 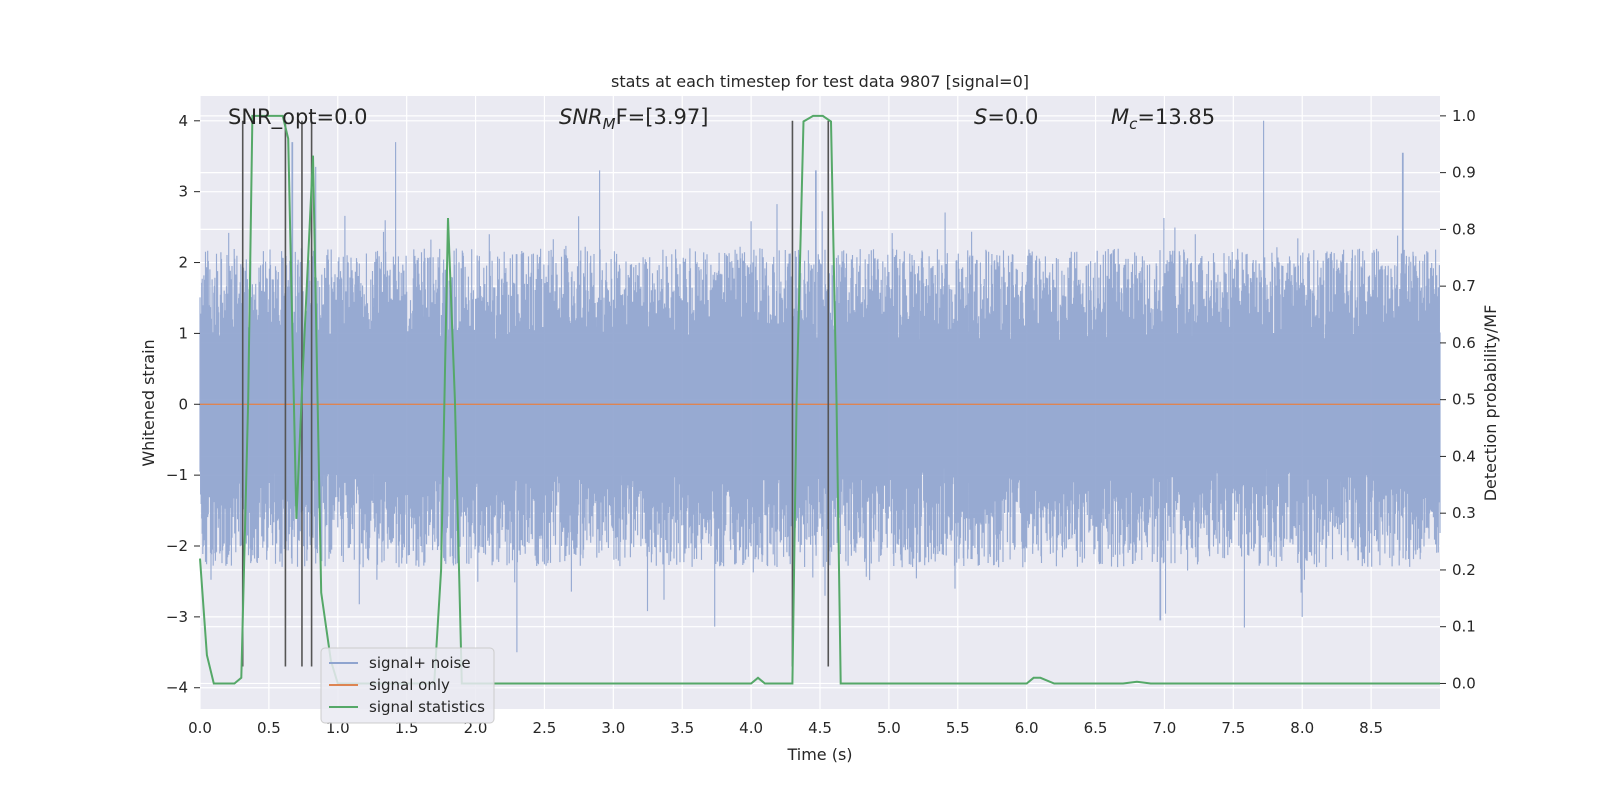 I want to click on mc-rest: =13.85, so click(x=1176, y=117).